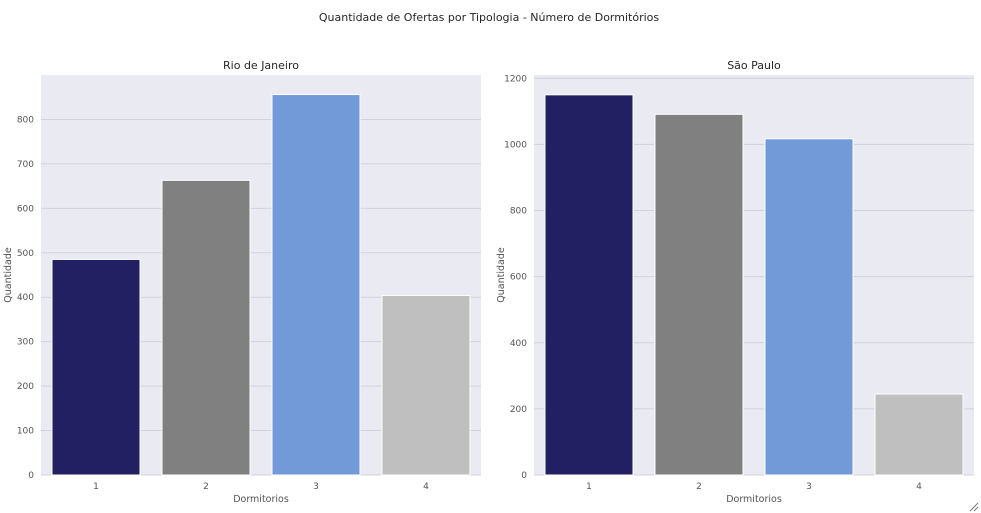  Describe the element at coordinates (25, 343) in the screenshot. I see `y-tick-label: 300` at that location.